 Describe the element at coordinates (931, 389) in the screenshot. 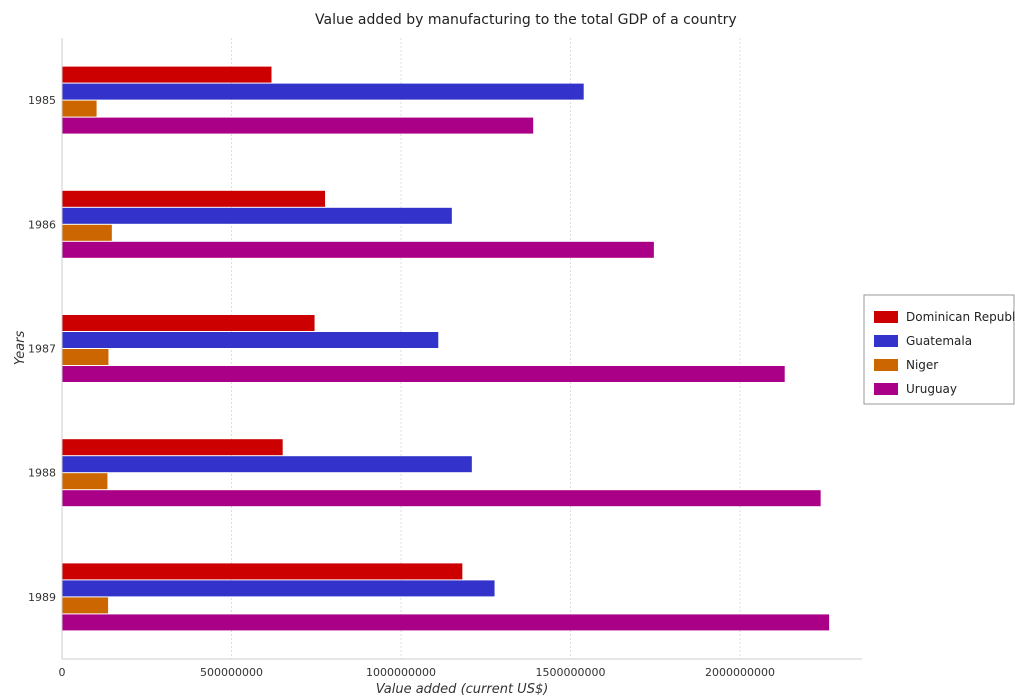

I see `legend-label: Uruguay` at that location.